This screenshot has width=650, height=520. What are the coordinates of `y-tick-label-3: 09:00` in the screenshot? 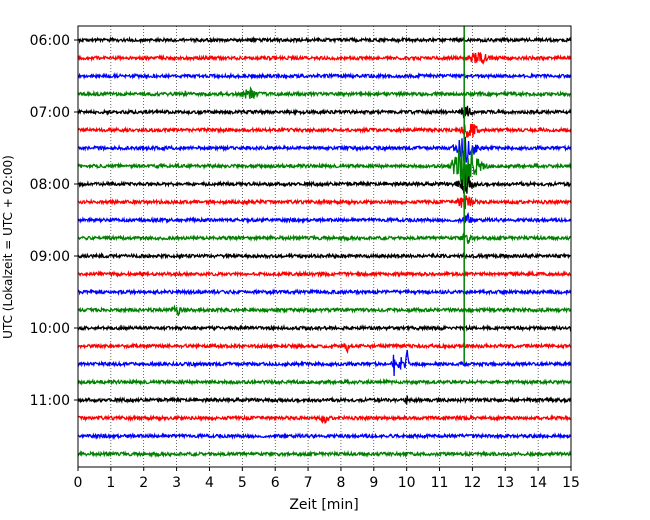 It's located at (50, 257).